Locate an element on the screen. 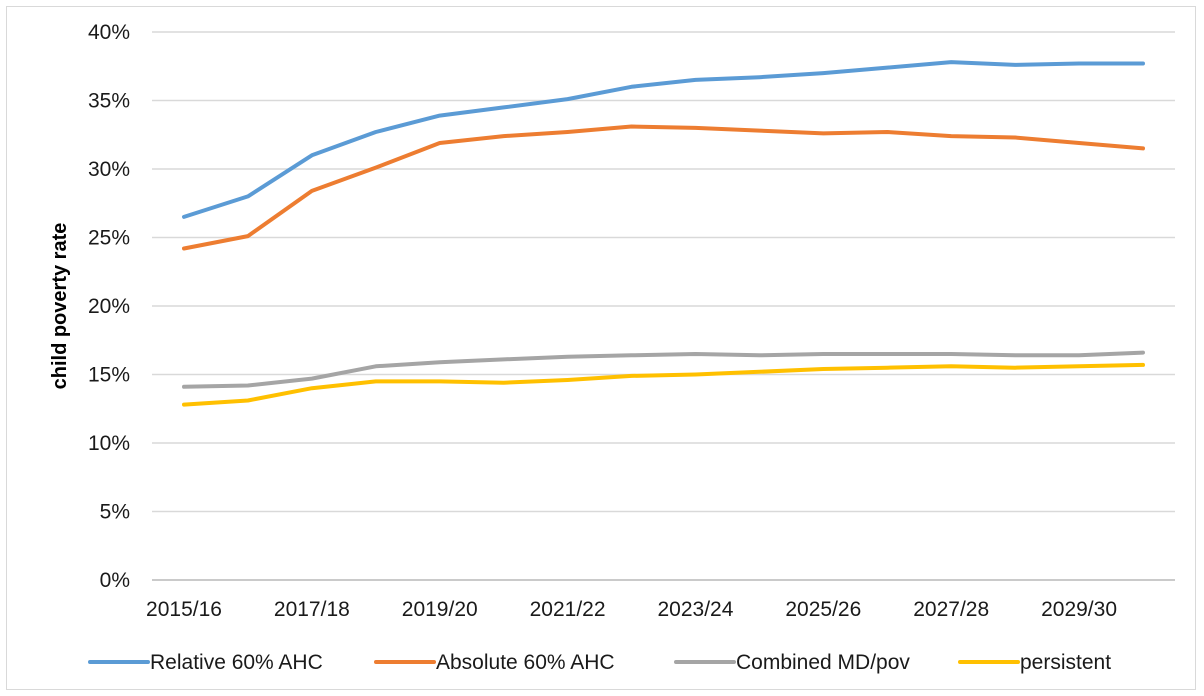 The height and width of the screenshot is (696, 1204). y-tick-label: 30% is located at coordinates (109, 169).